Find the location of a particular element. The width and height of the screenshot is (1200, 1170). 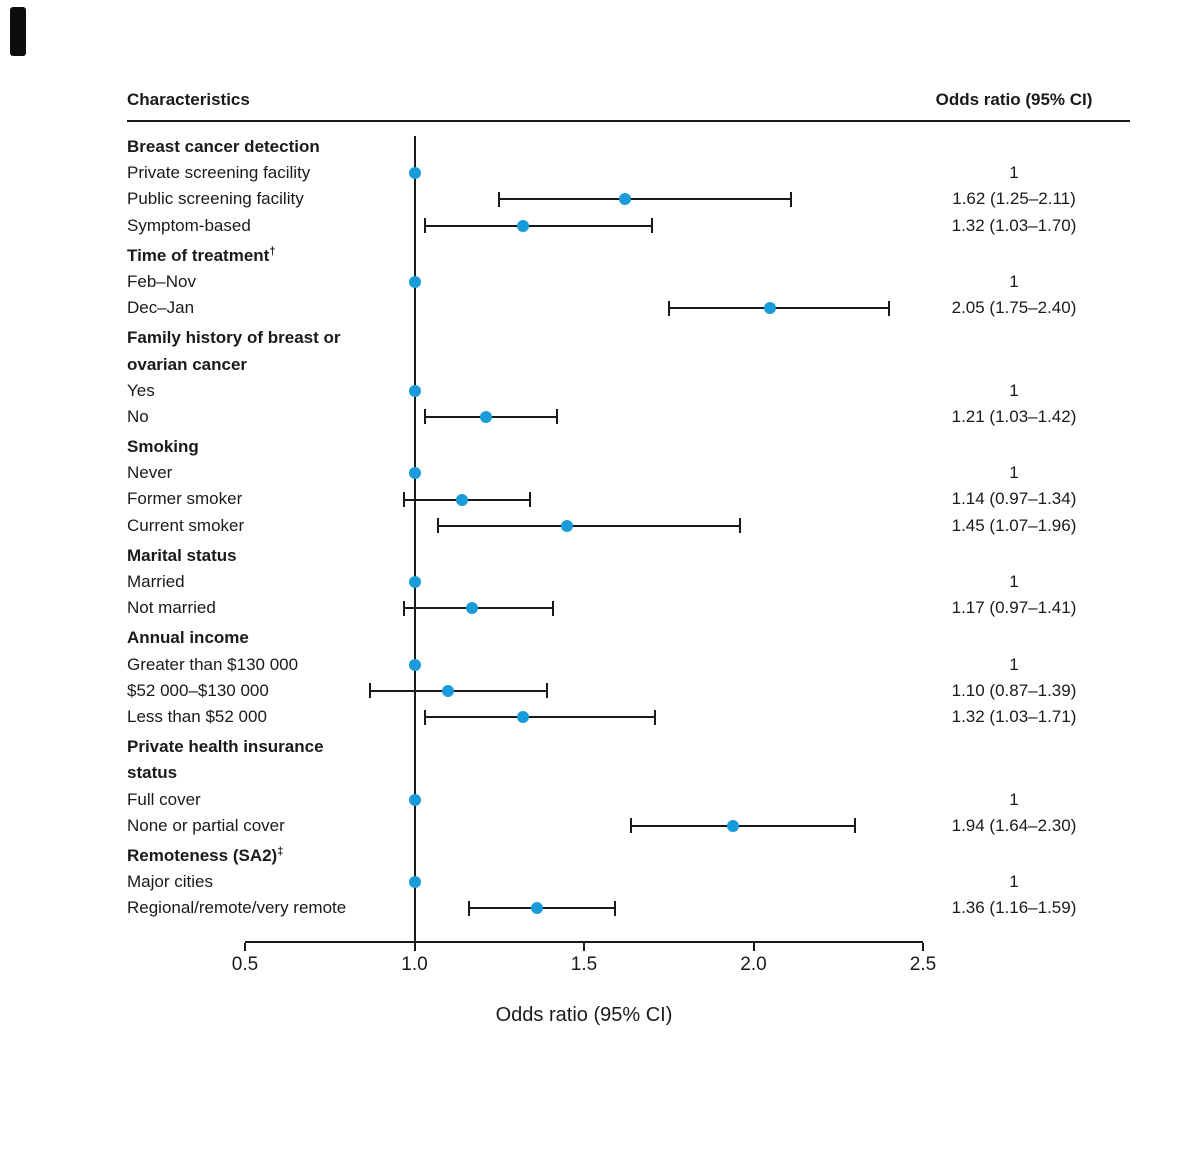

row-label: Never is located at coordinates (150, 473).